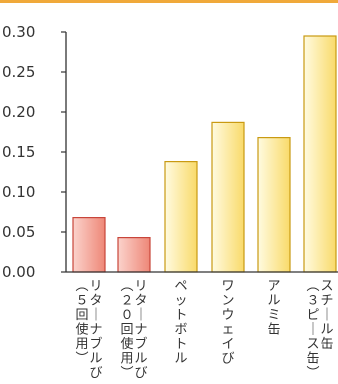 The image size is (338, 384). Describe the element at coordinates (18, 112) in the screenshot. I see `y-tick-label: 0.20` at that location.